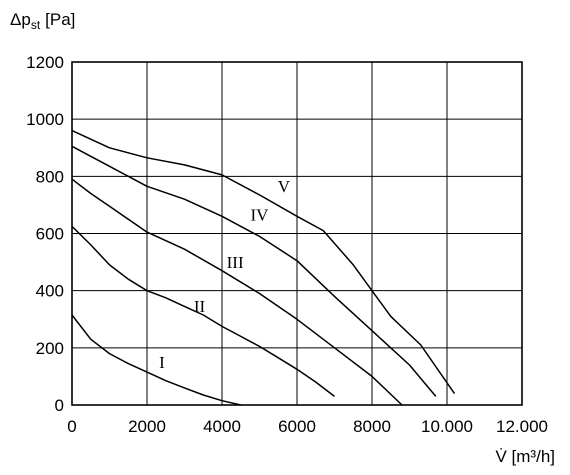 Image resolution: width=570 pixels, height=475 pixels. Describe the element at coordinates (162, 362) in the screenshot. I see `series-label-i: I` at that location.